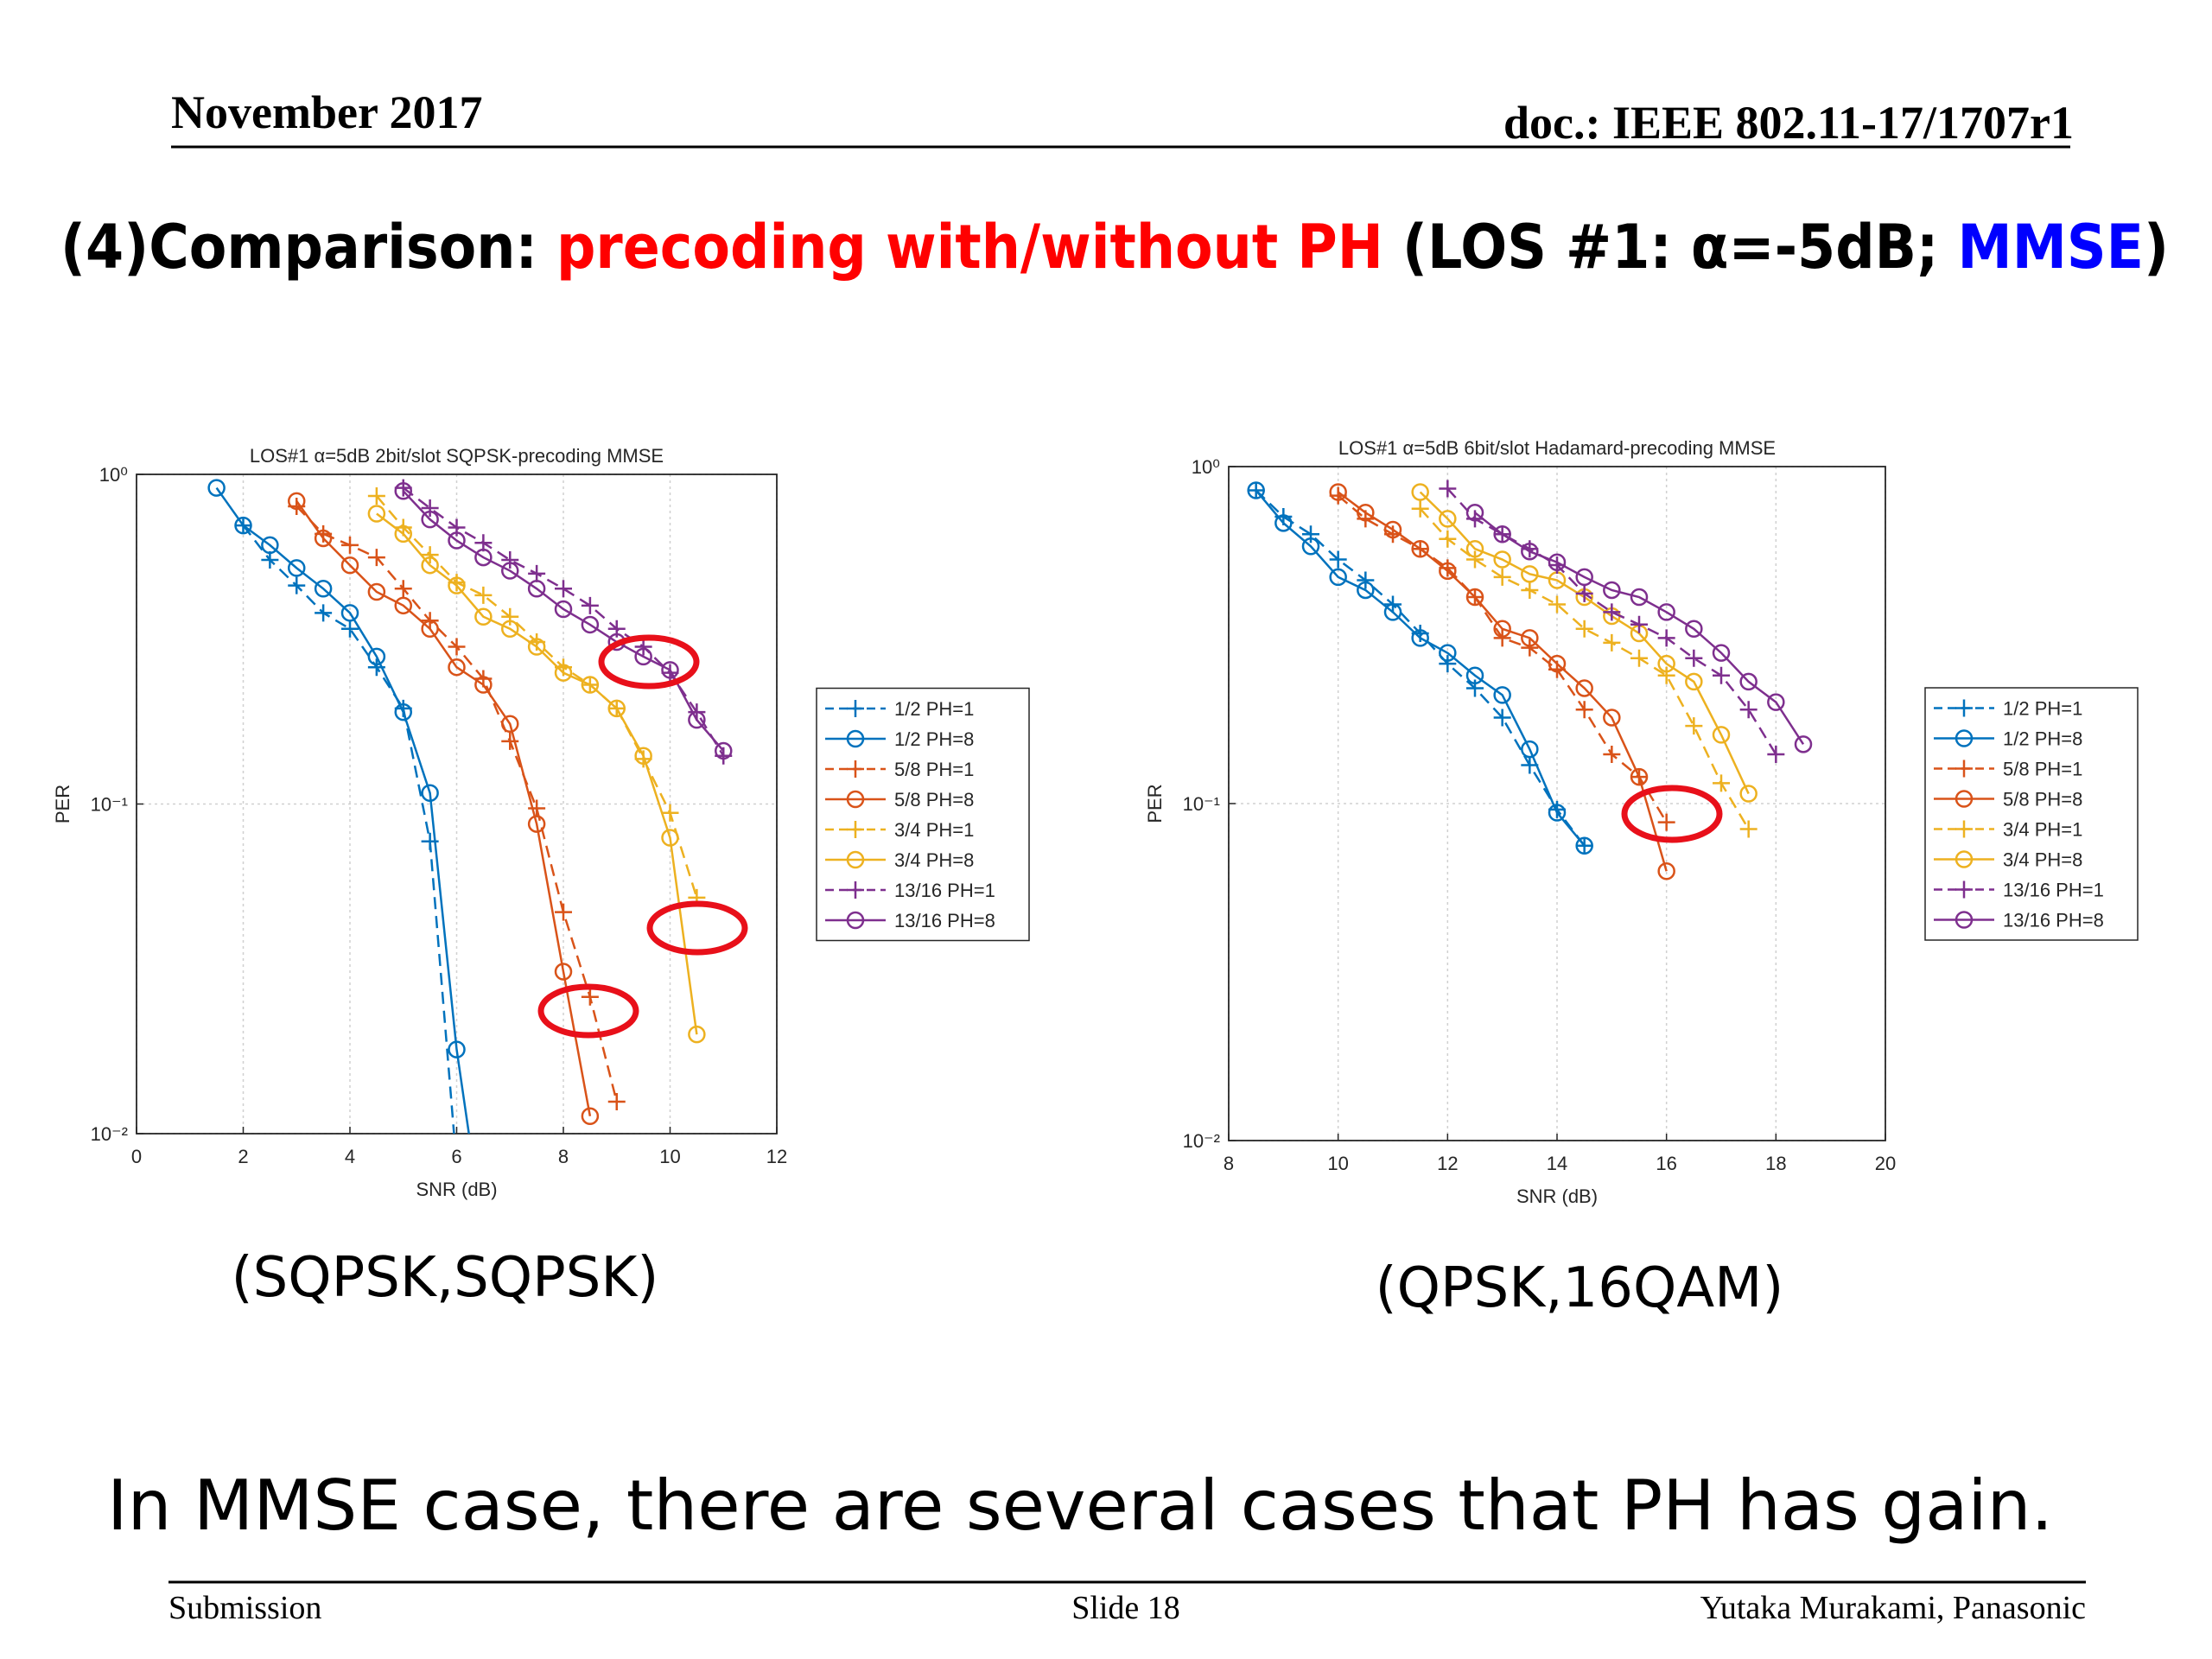 Image resolution: width=2212 pixels, height=1659 pixels. I want to click on caption: (SQPSK,SQPSK), so click(446, 1278).